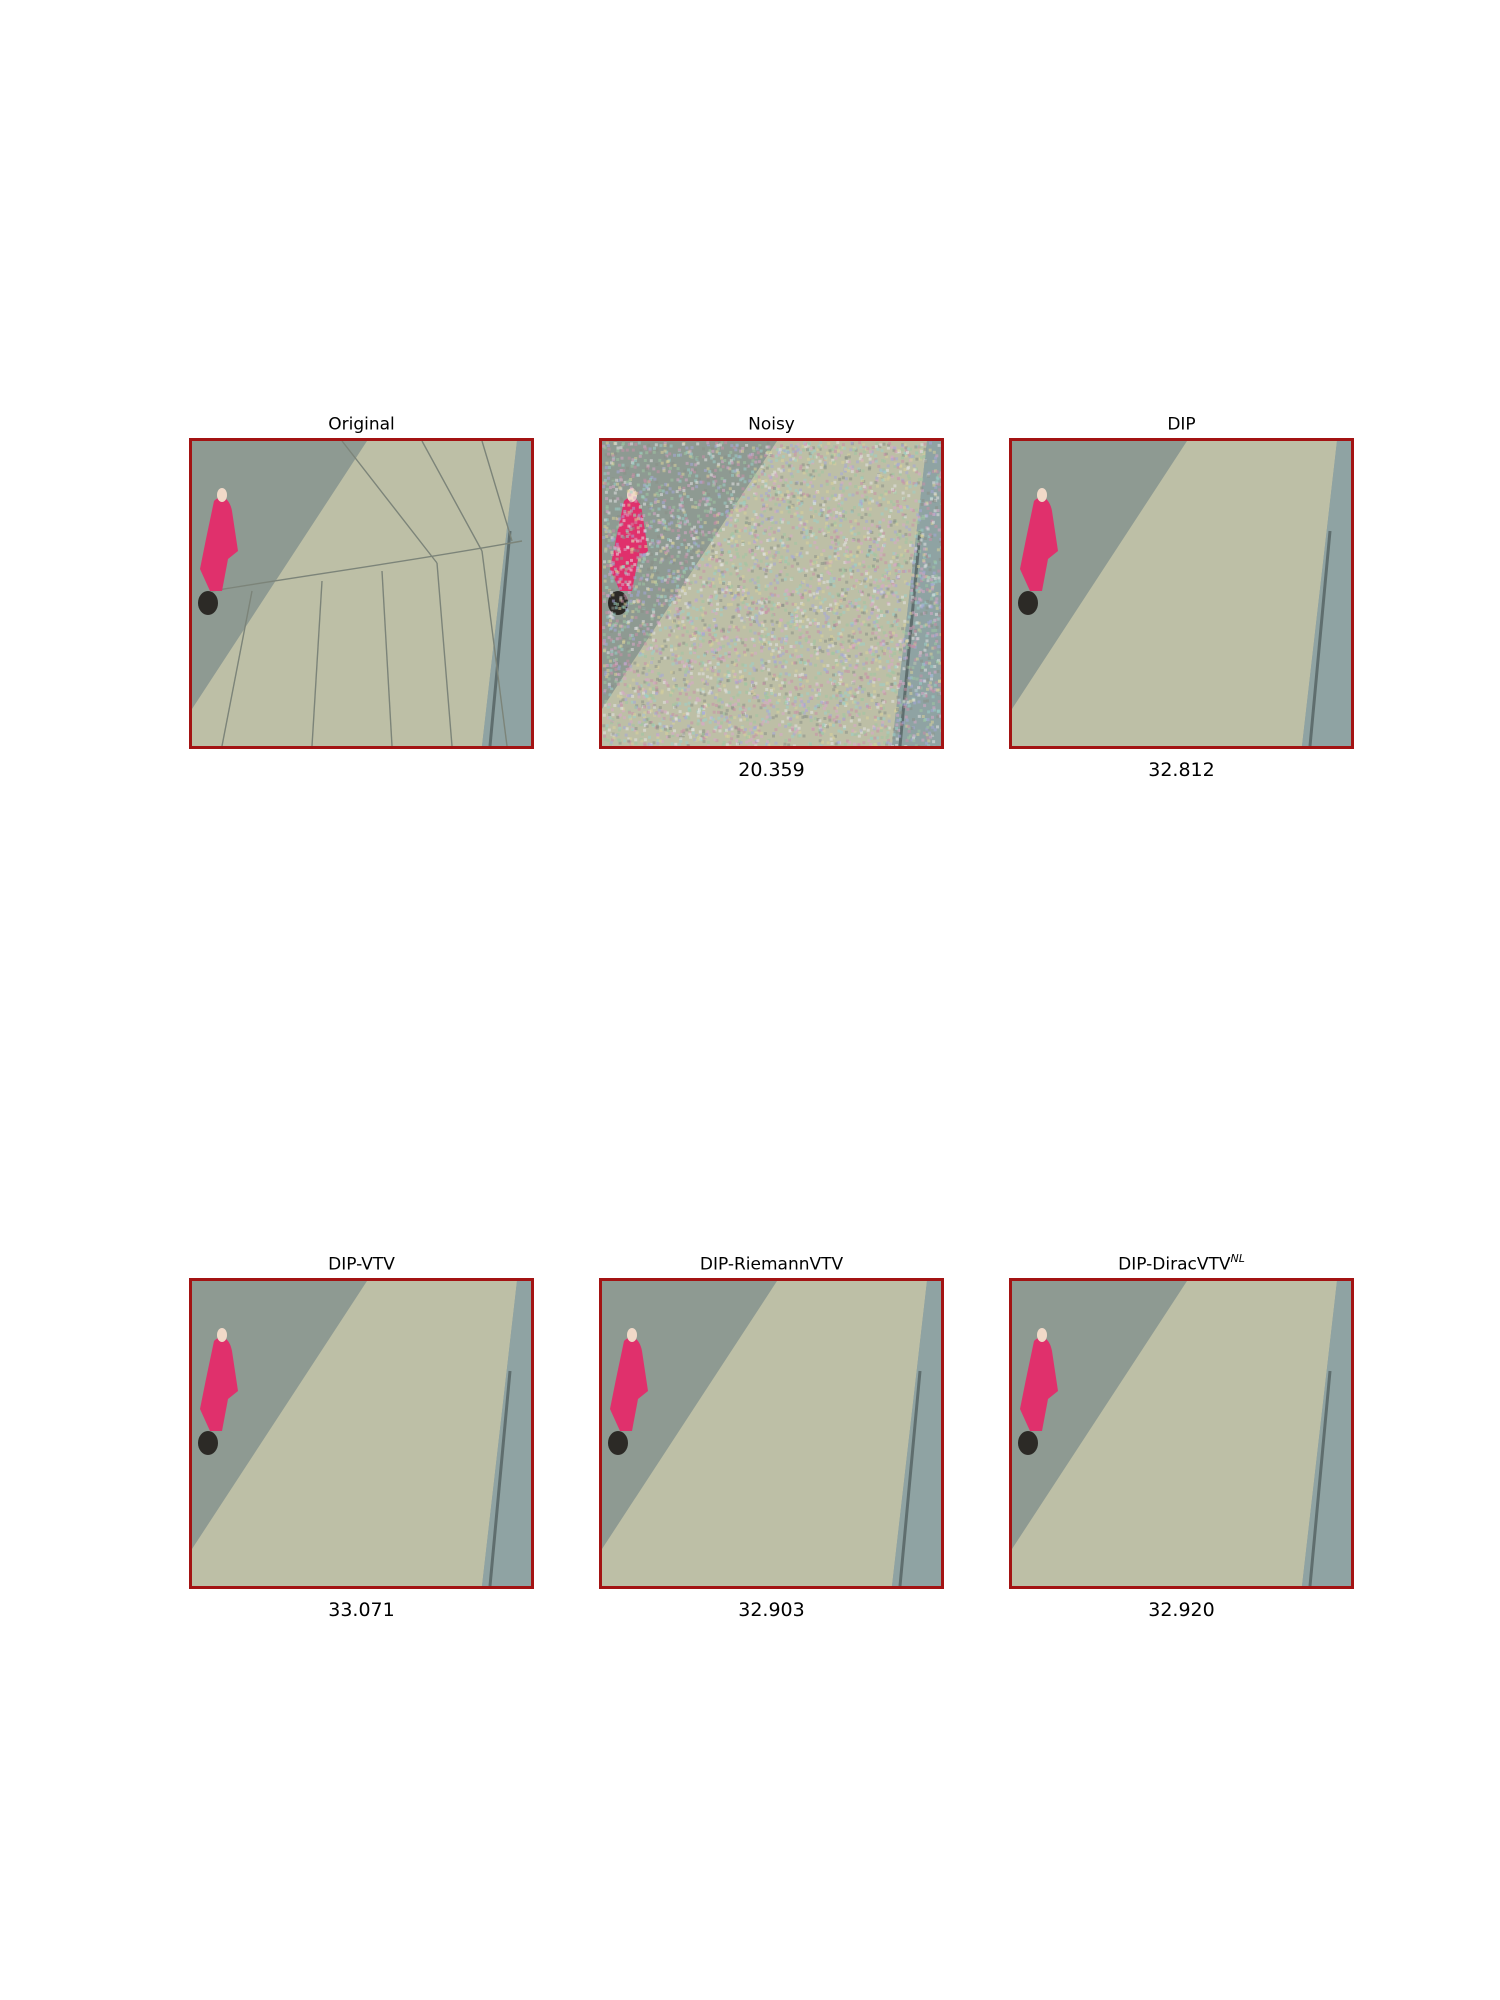 Image resolution: width=1500 pixels, height=2000 pixels. Describe the element at coordinates (367, 593) in the screenshot. I see `structure-lines` at that location.